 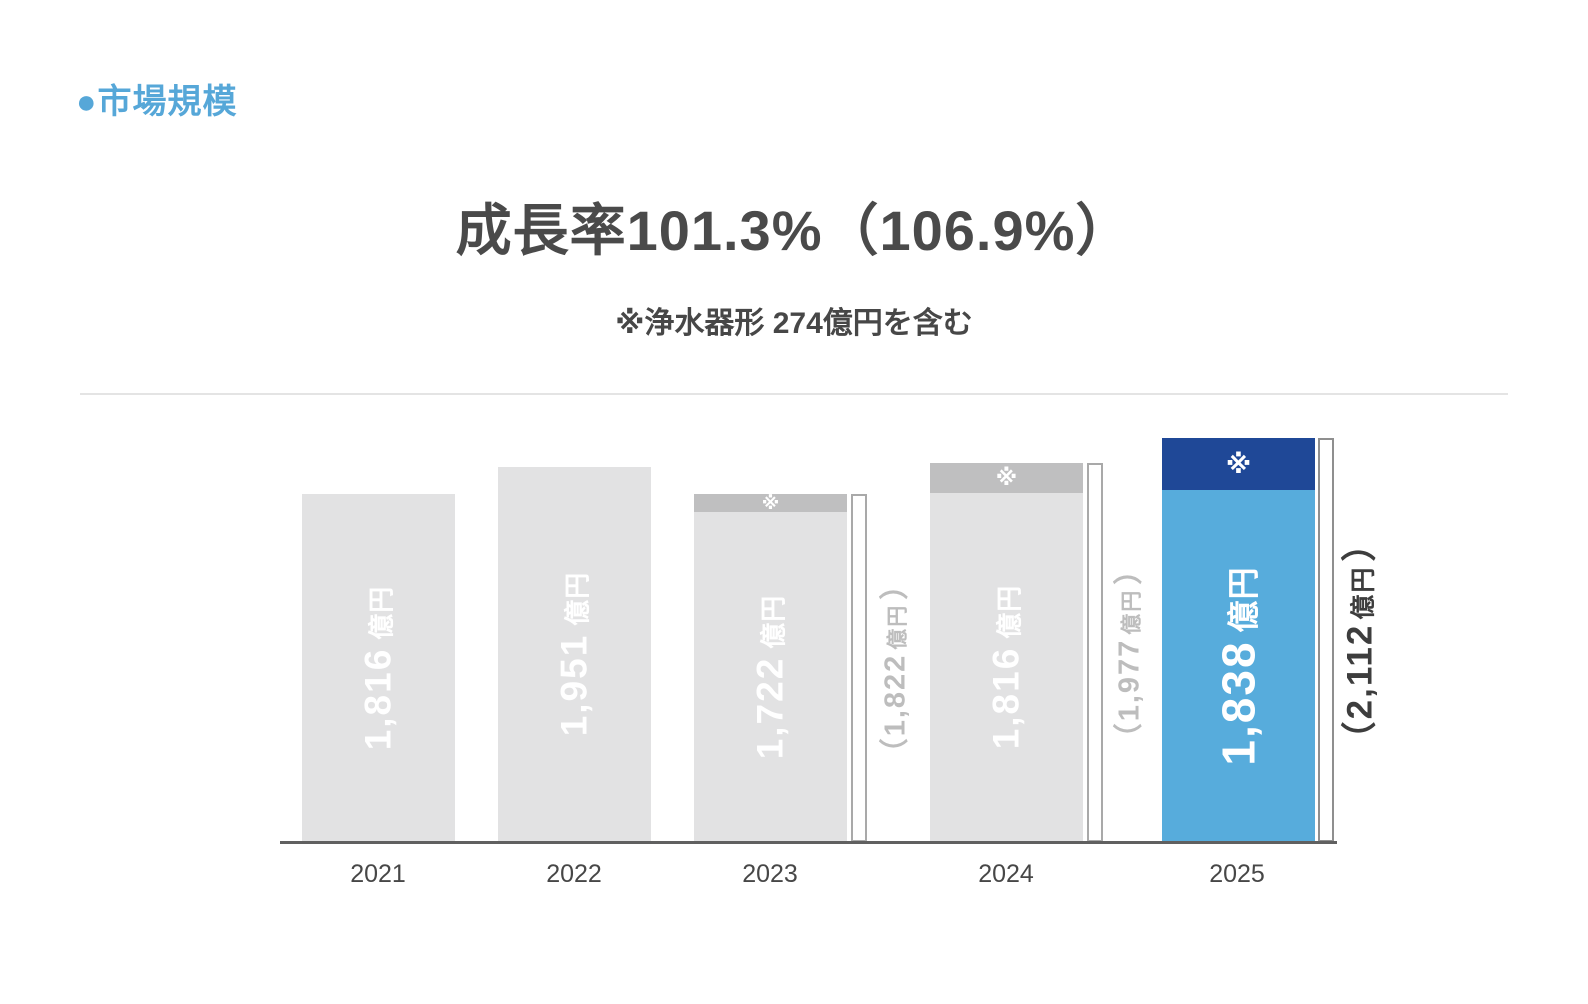 I want to click on x-tick-2023: 2023, so click(x=770, y=874).